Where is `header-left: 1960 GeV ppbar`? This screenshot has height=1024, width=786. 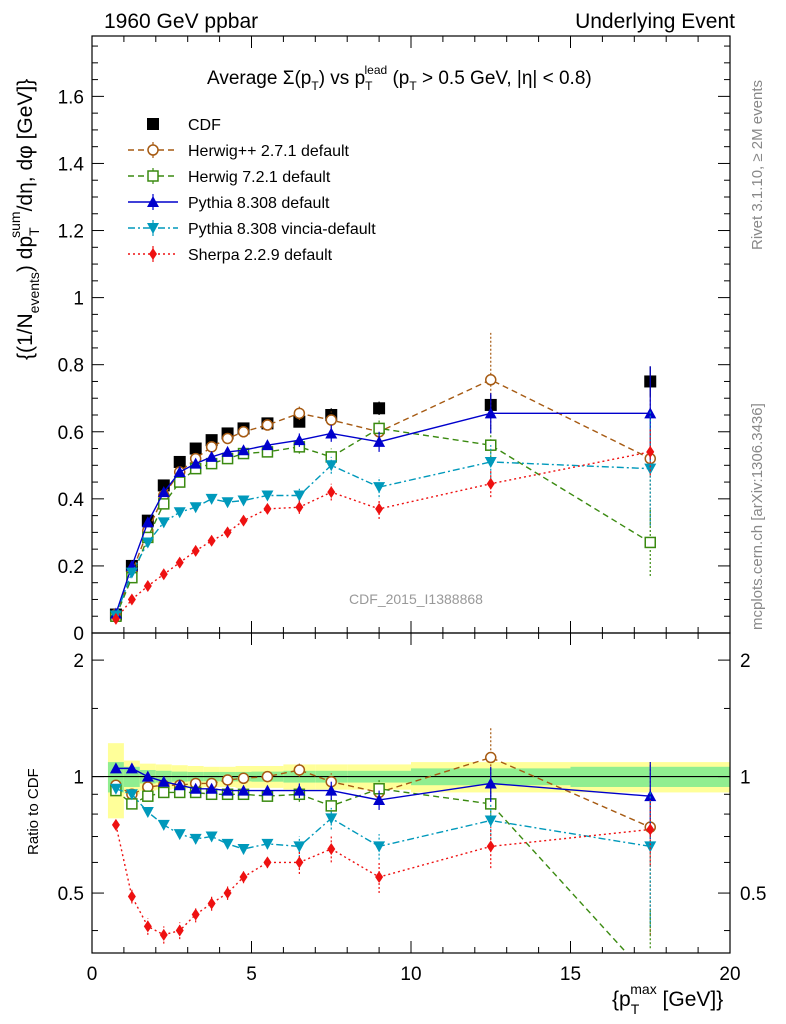
header-left: 1960 GeV ppbar is located at coordinates (181, 21).